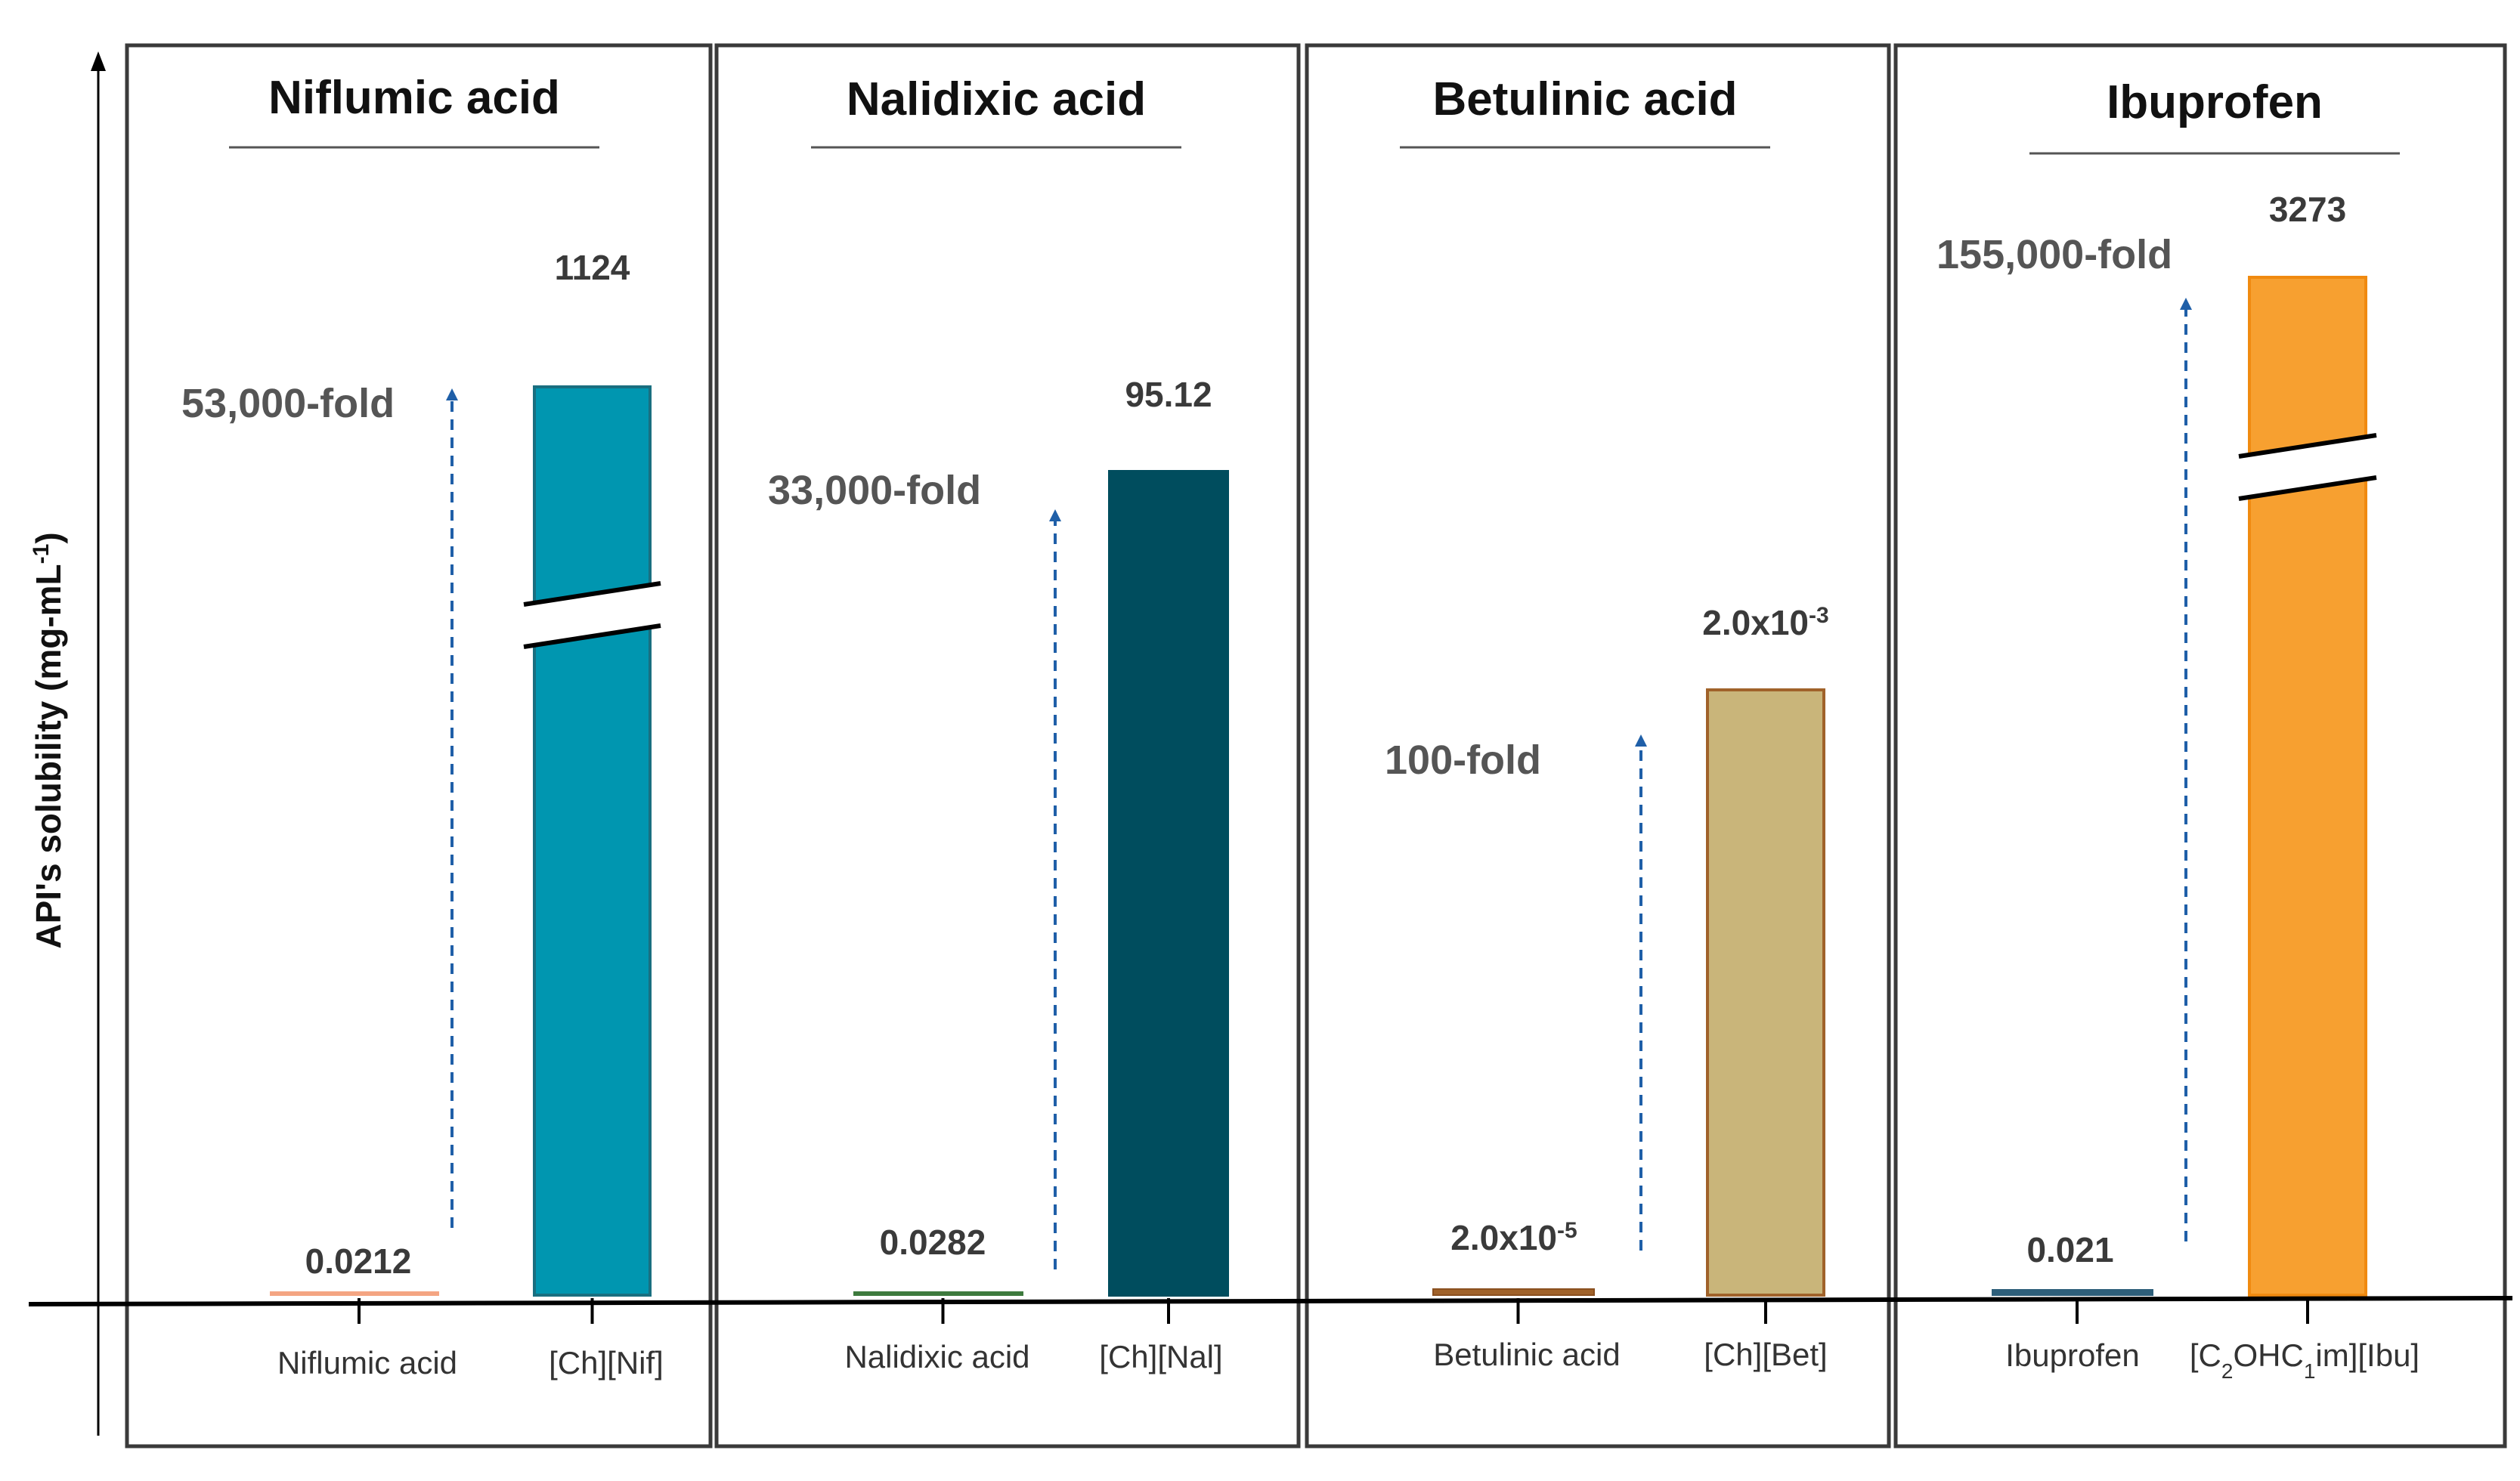 Image resolution: width=2520 pixels, height=1481 pixels. I want to click on category-label-part: Ibuprofen, so click(2072, 1355).